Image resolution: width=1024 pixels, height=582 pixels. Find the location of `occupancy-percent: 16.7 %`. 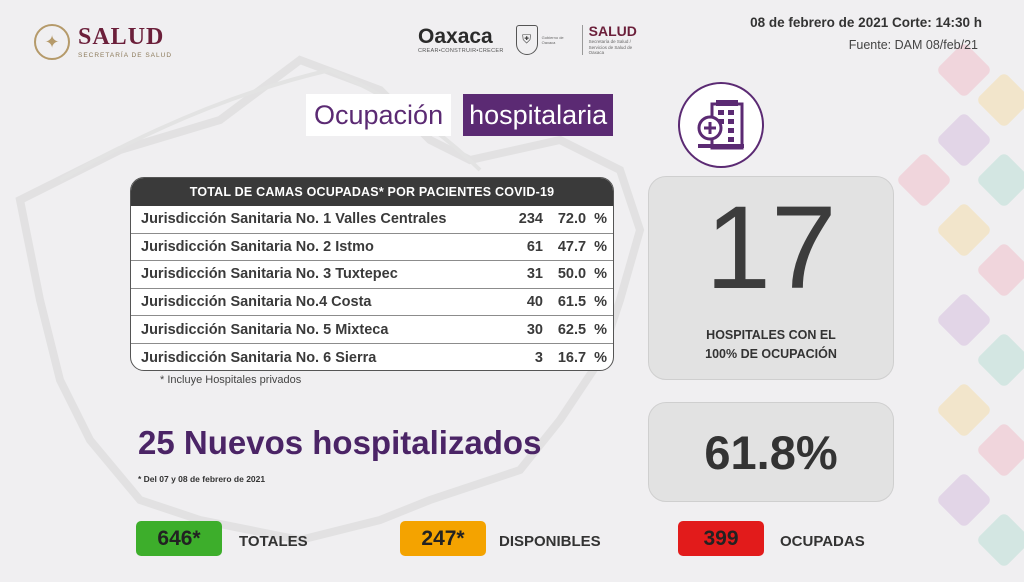

occupancy-percent: 16.7 % is located at coordinates (582, 357).